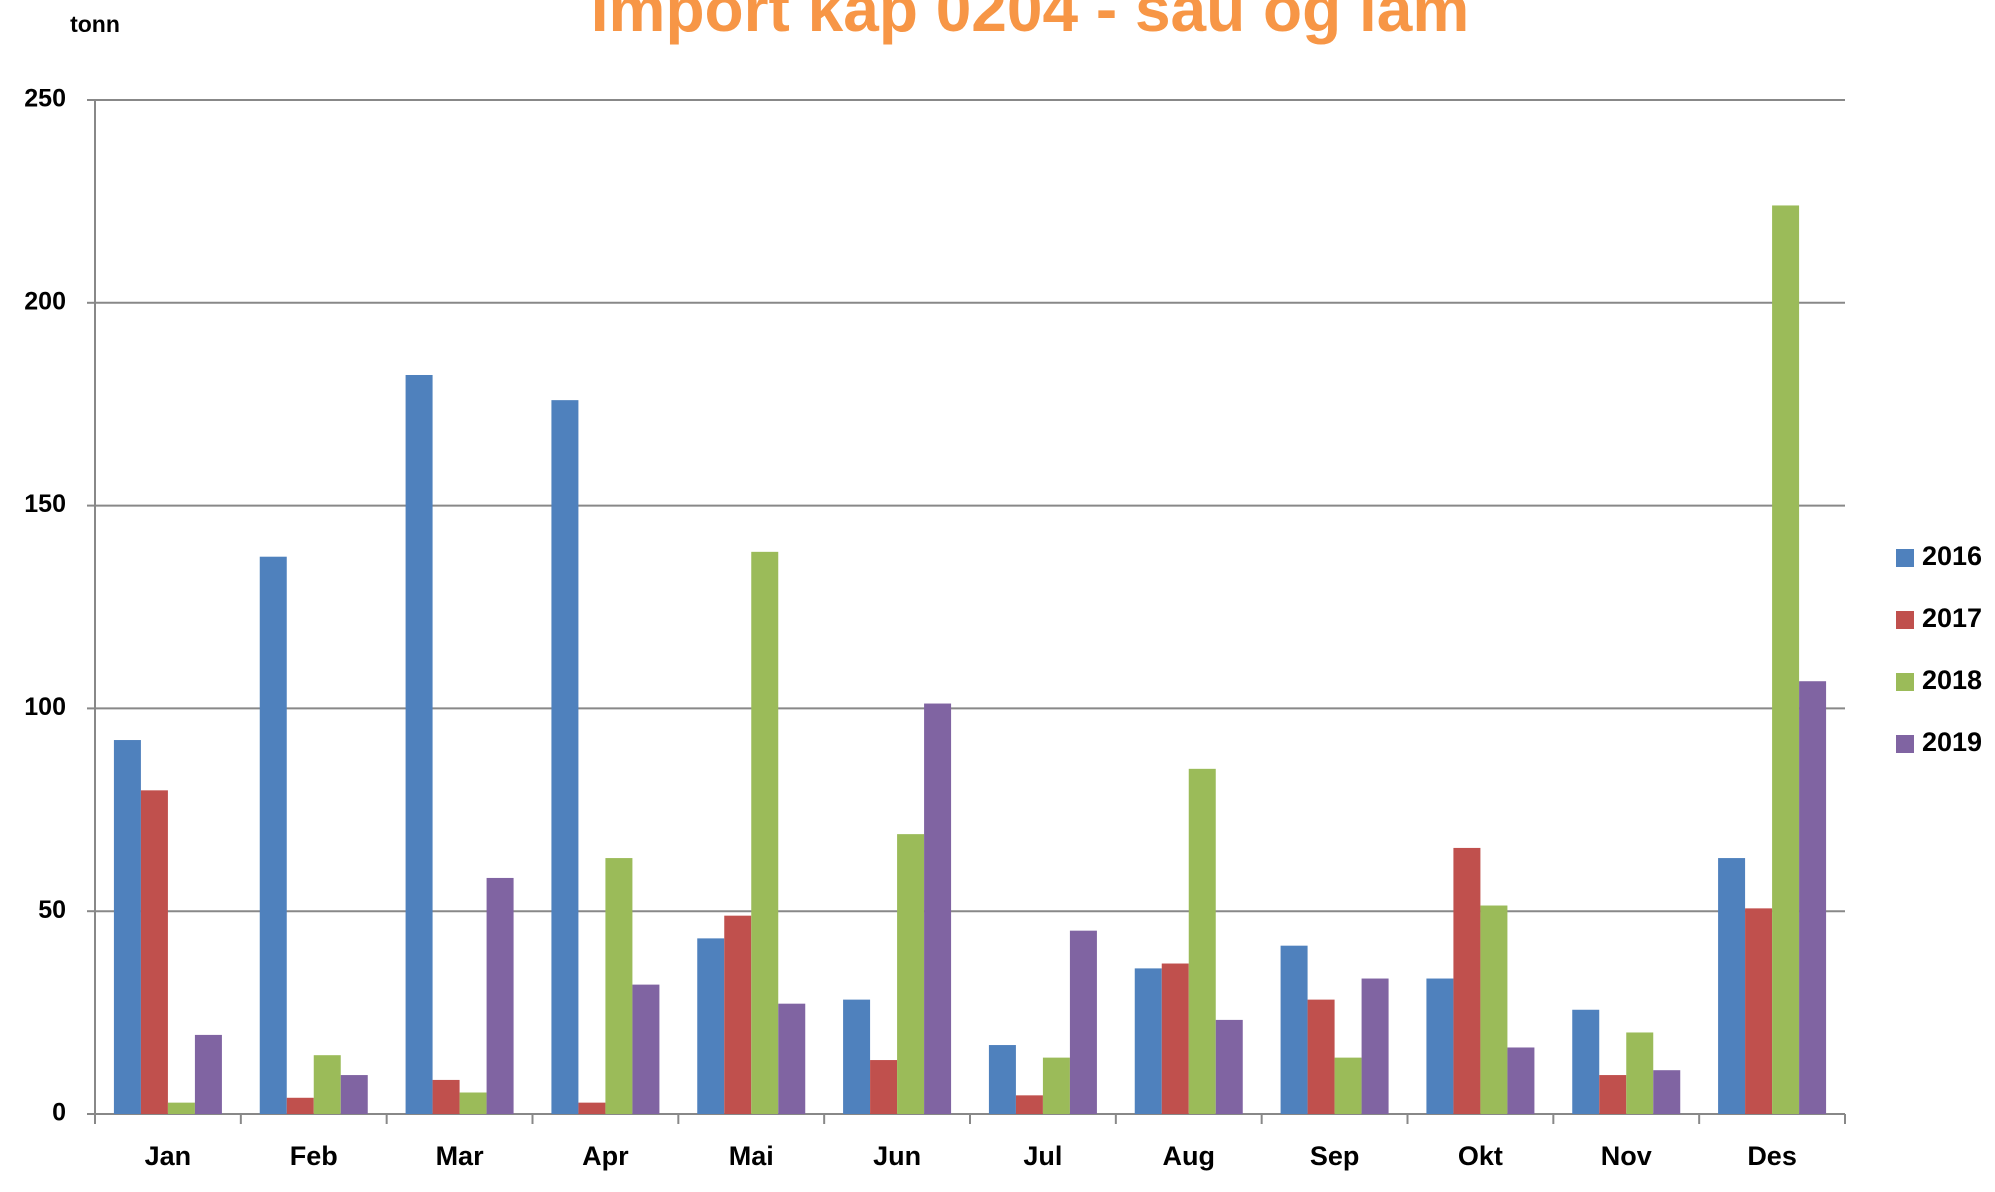  Describe the element at coordinates (45, 504) in the screenshot. I see `y-tick-label: 150` at that location.